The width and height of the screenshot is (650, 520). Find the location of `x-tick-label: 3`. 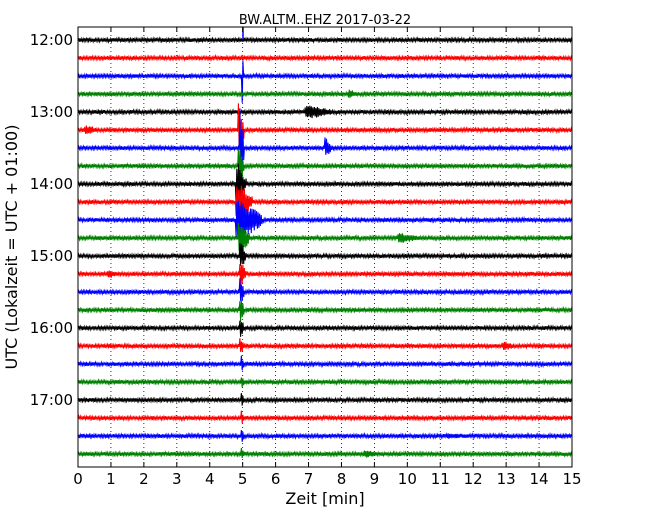

x-tick-label: 3 is located at coordinates (177, 479).